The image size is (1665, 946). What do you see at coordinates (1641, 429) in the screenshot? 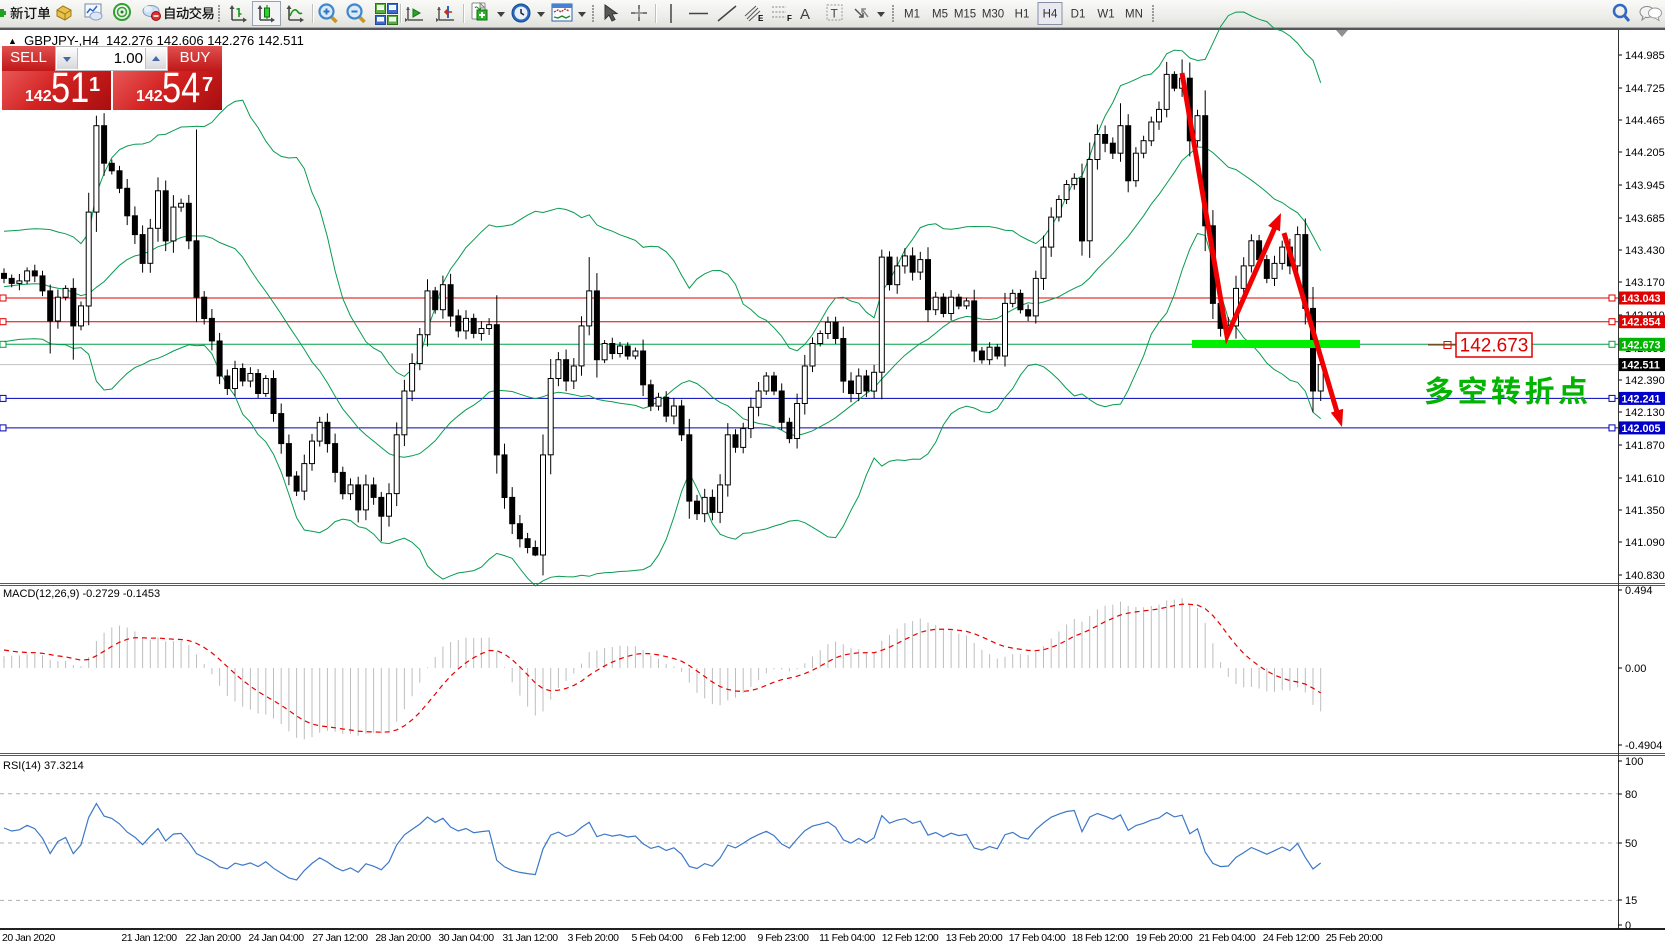
I see `svg-text: 142.005` at bounding box center [1641, 429].